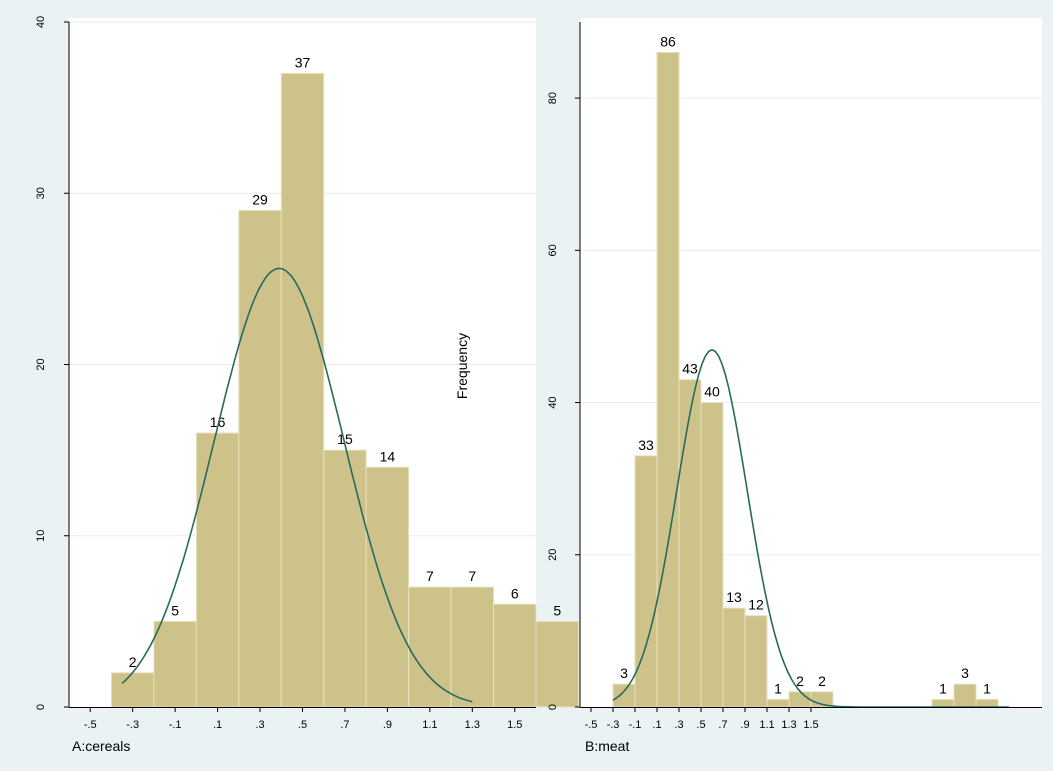  Describe the element at coordinates (41, 193) in the screenshot. I see `y-tick-label: 30` at that location.